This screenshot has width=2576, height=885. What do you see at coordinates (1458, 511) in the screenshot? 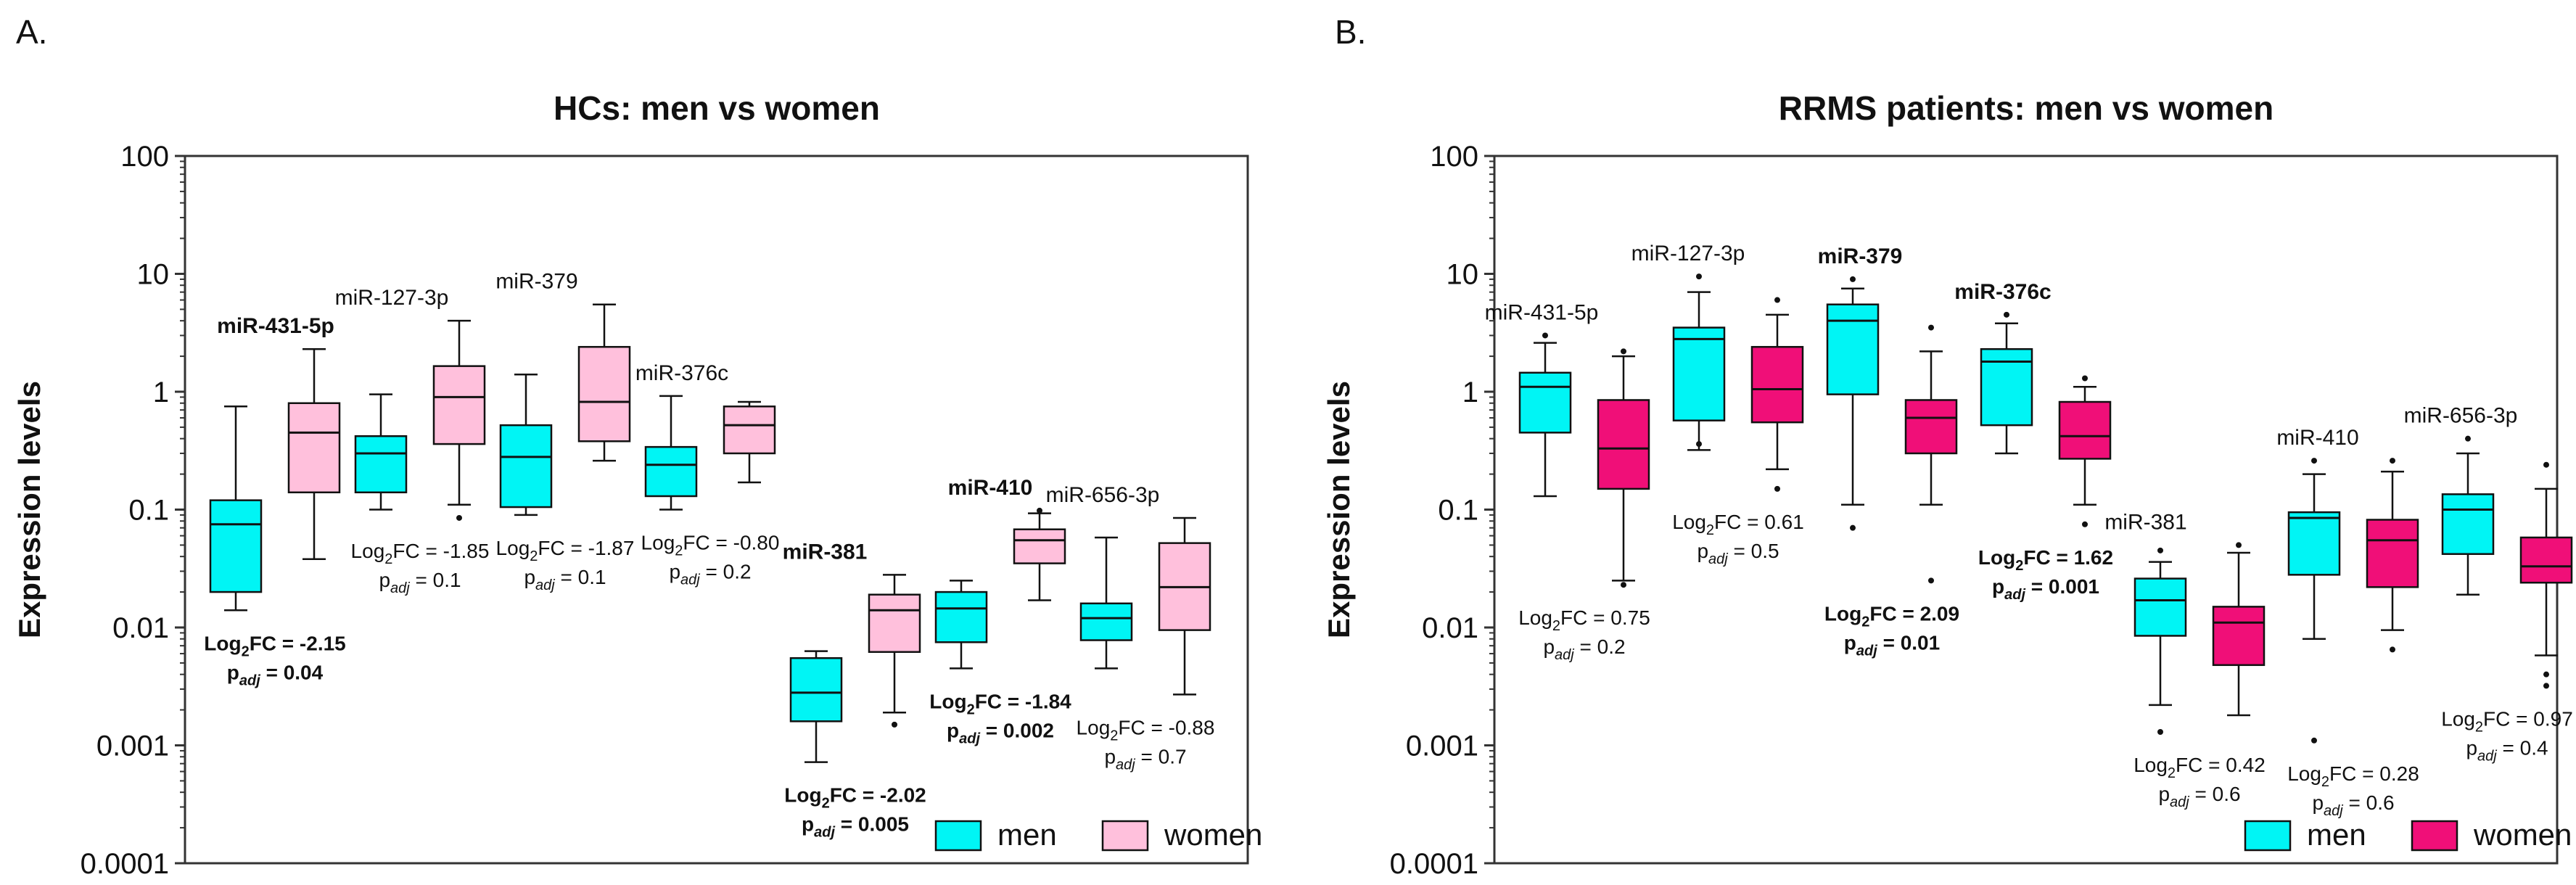
I see `y-tick-label: 0.1` at bounding box center [1458, 511].